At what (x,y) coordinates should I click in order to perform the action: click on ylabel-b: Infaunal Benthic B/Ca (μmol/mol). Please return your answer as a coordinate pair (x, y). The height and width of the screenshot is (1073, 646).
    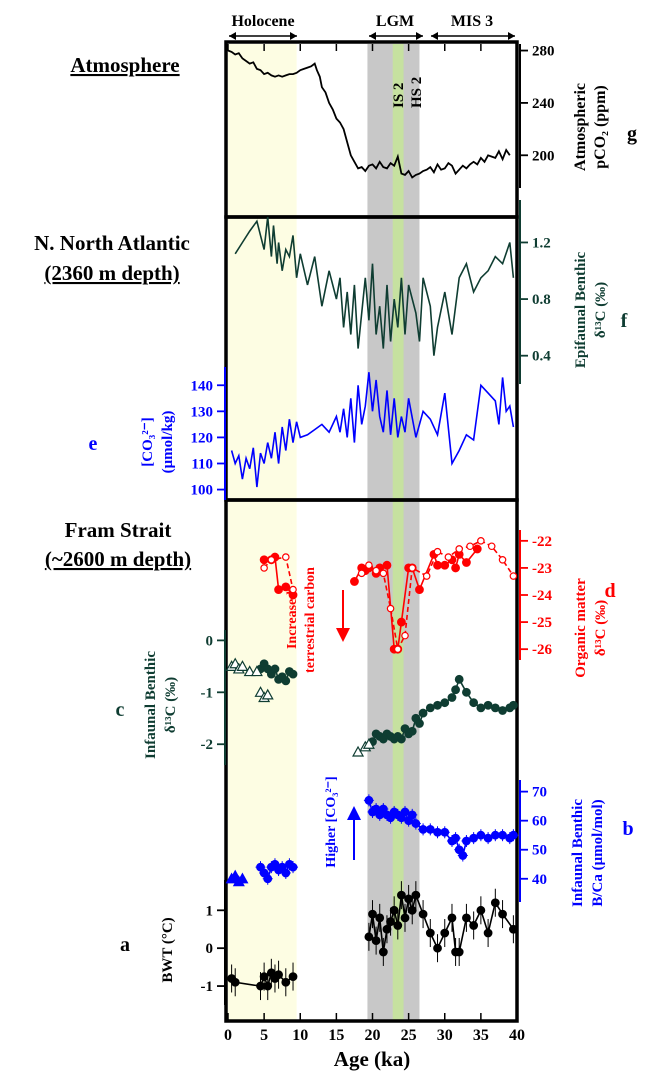
    Looking at the image, I should click on (588, 853).